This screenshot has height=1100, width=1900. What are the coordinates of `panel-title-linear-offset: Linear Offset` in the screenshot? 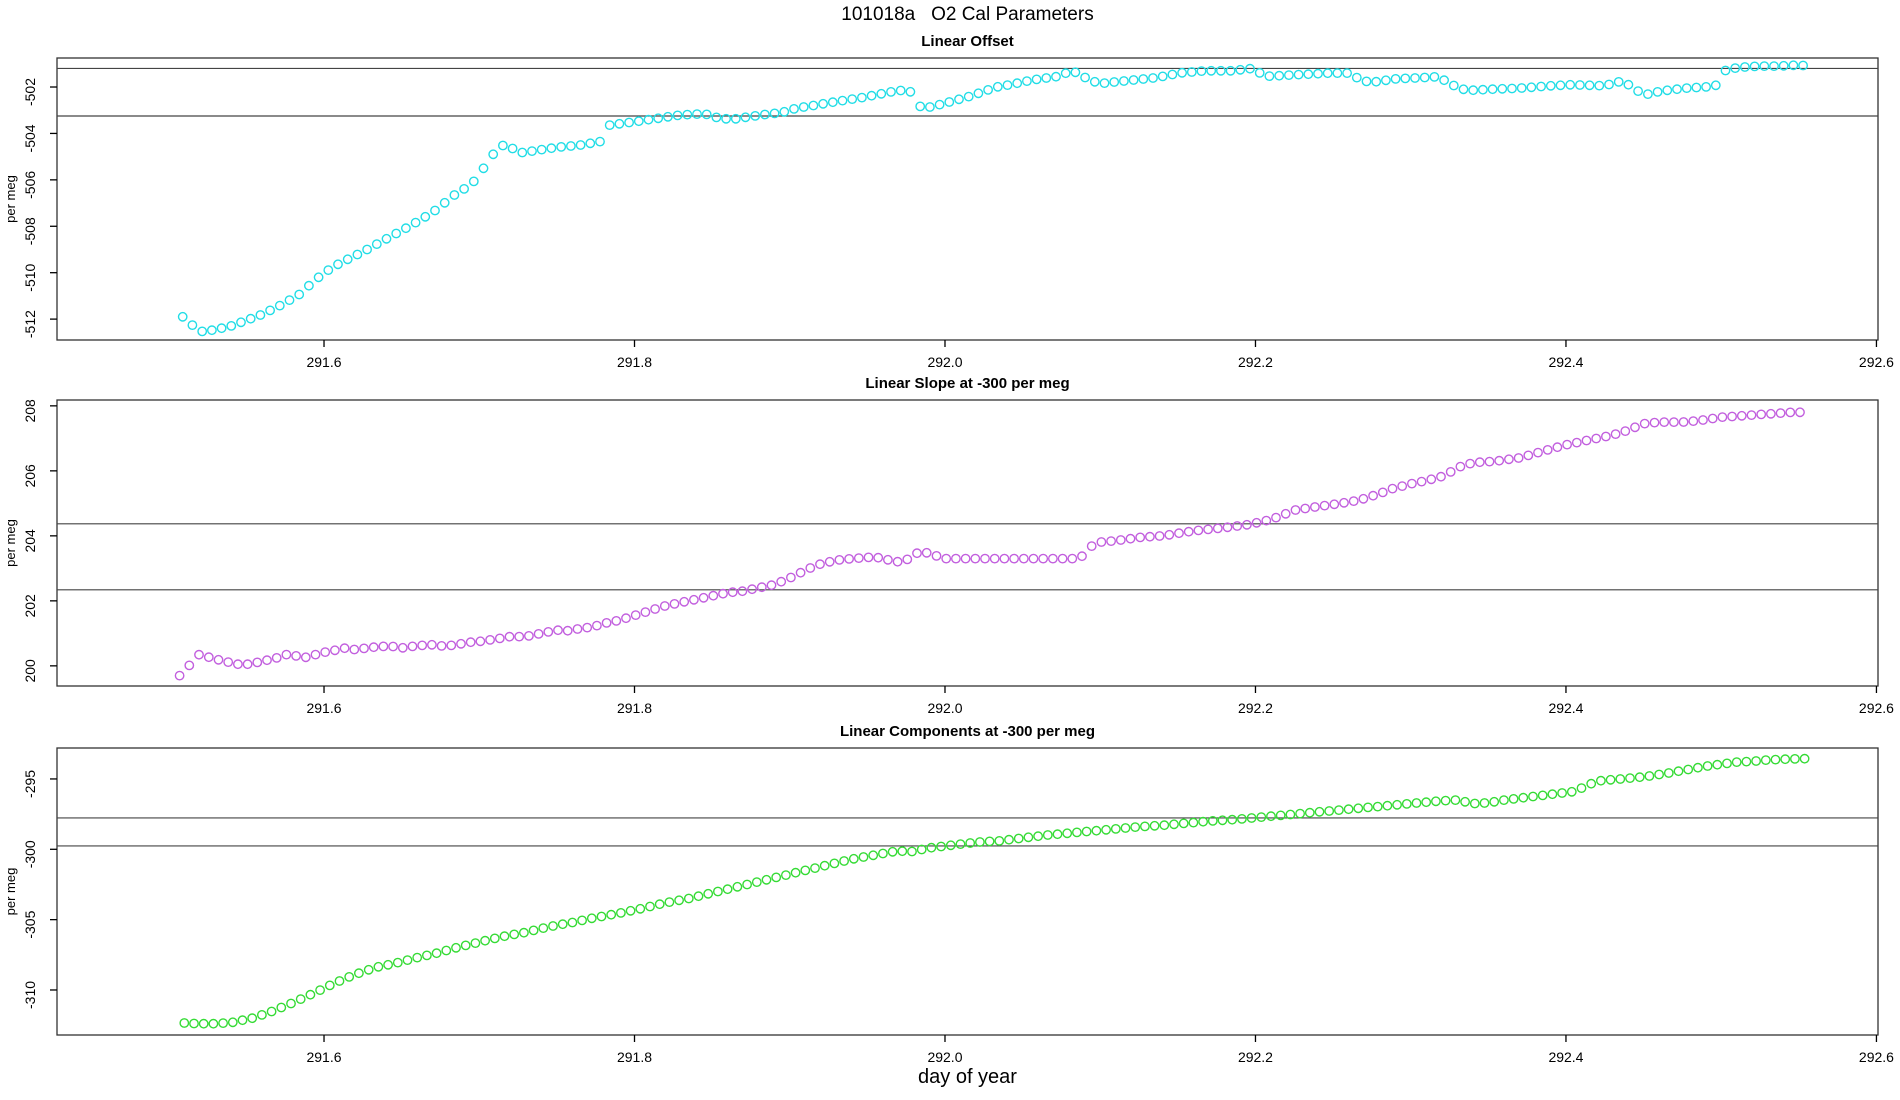 It's located at (967, 41).